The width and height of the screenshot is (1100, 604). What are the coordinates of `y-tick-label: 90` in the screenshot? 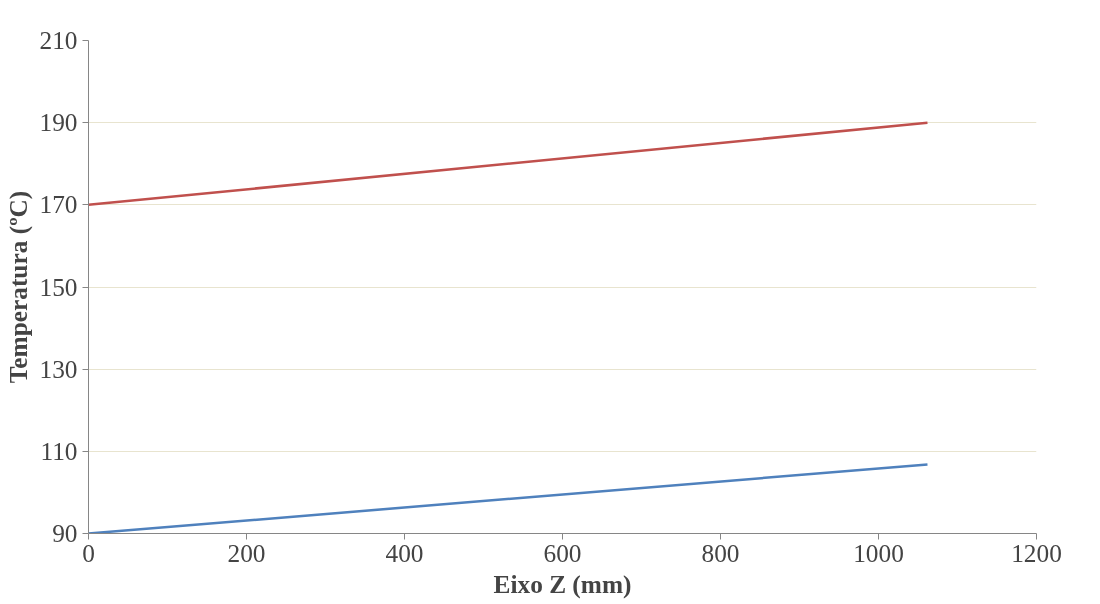 It's located at (65, 533).